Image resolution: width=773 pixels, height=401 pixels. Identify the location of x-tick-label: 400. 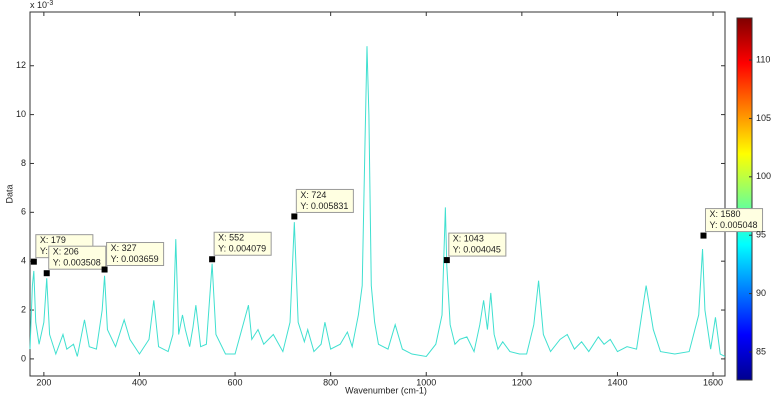
(139, 382).